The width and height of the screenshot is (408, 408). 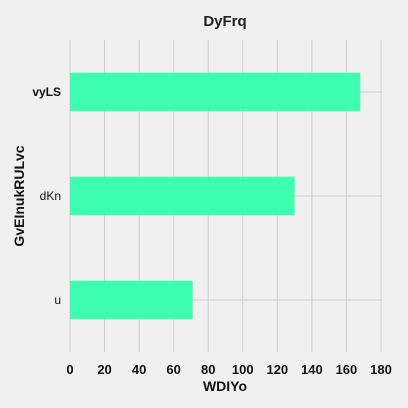 I want to click on bar-vyLS, so click(x=215, y=92).